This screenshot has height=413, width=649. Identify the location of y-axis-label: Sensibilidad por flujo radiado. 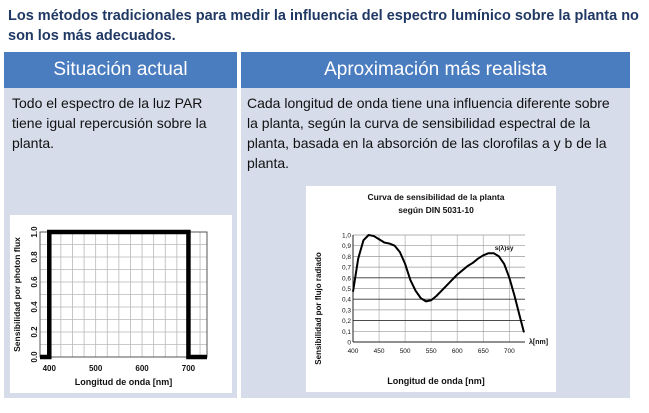
(318, 308).